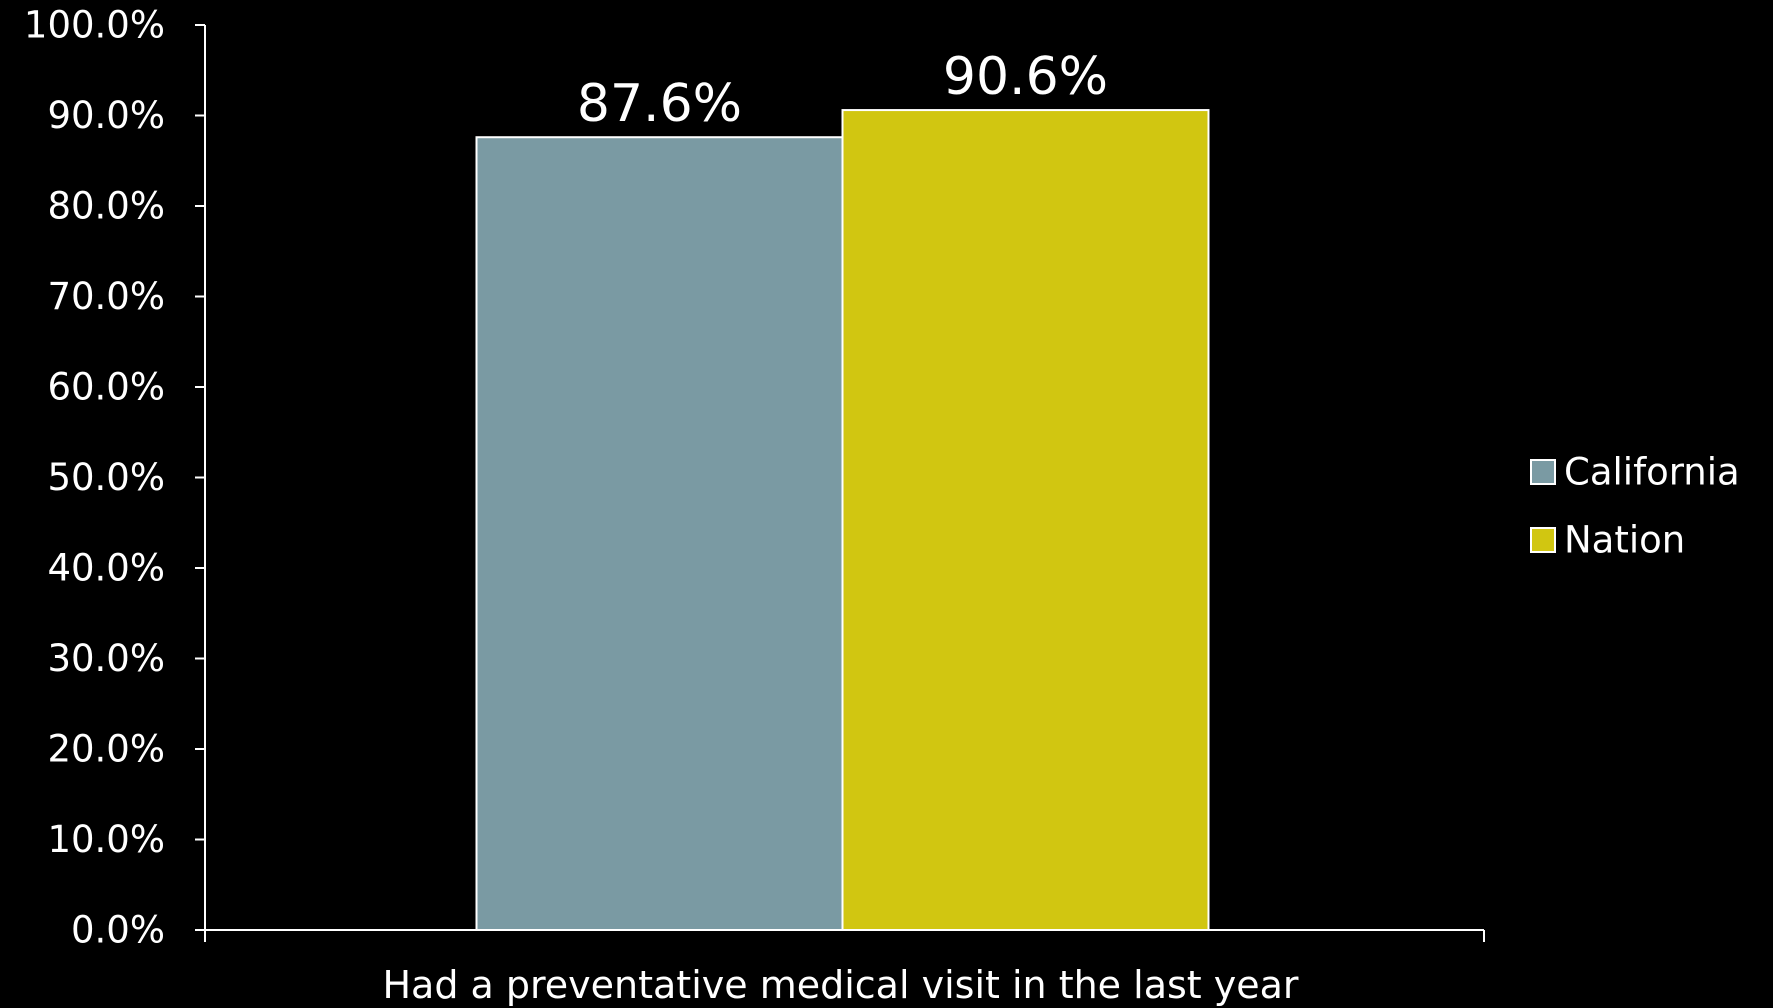 The image size is (1773, 1008). Describe the element at coordinates (94, 25) in the screenshot. I see `y-tick-label: 100.0%` at that location.